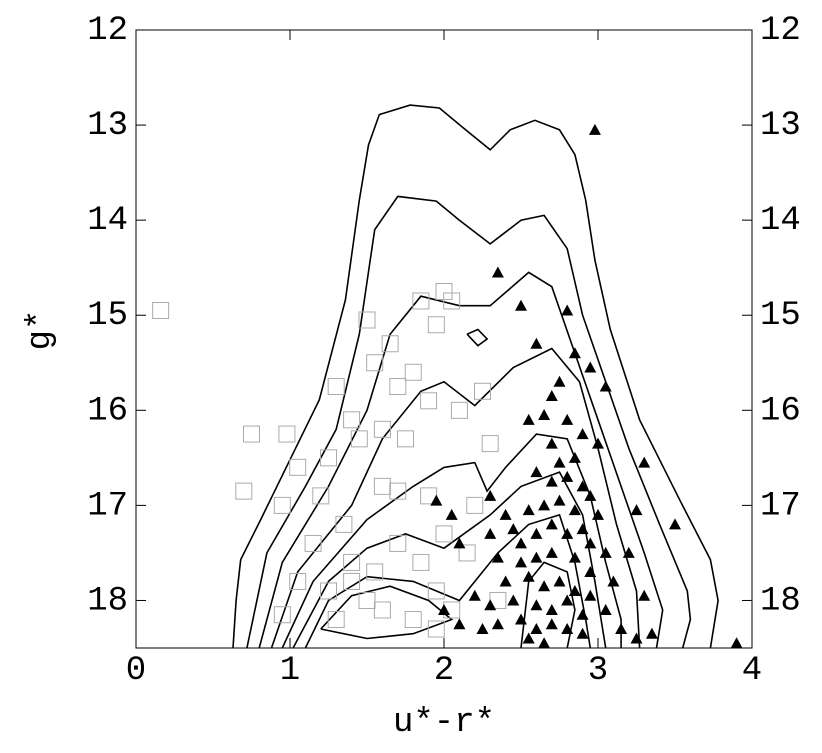 The image size is (822, 753). Describe the element at coordinates (780, 126) in the screenshot. I see `y-tick-label-right: 13` at that location.